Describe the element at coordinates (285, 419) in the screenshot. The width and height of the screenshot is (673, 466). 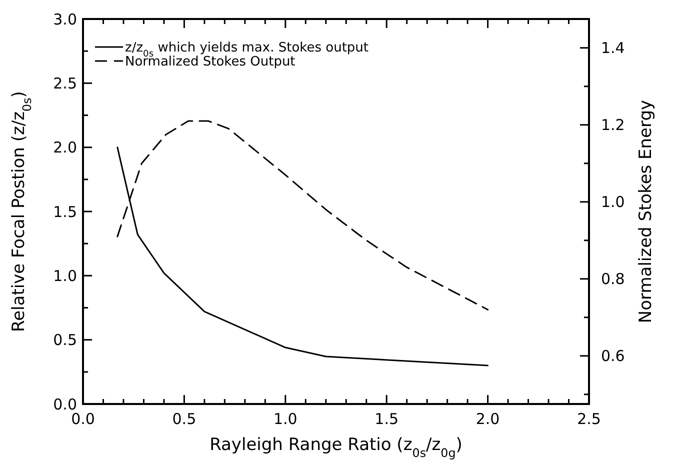
I see `x-tick-label: 1.0` at that location.